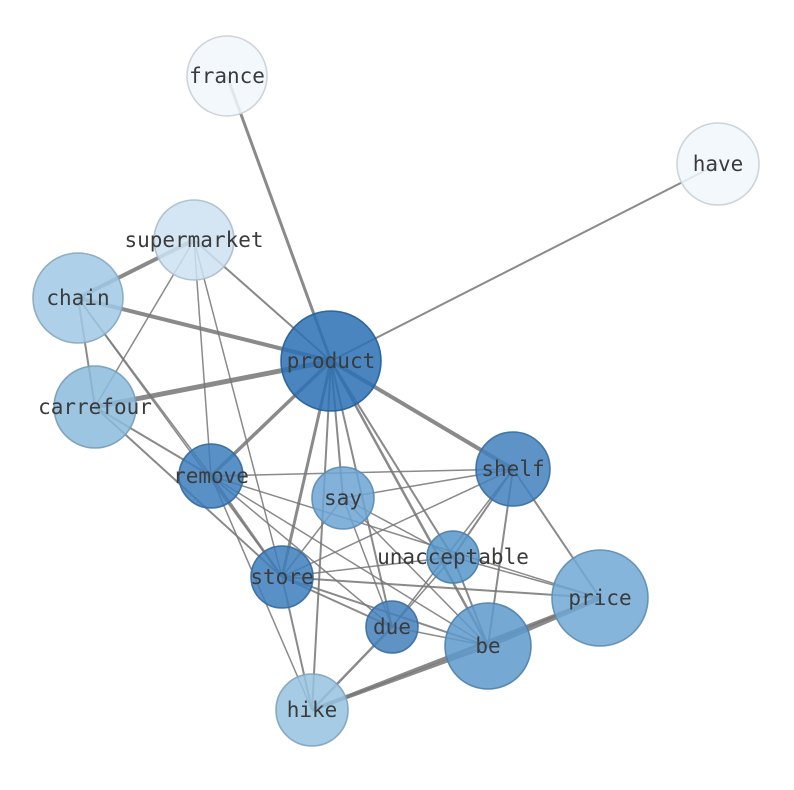 Image resolution: width=794 pixels, height=790 pixels. I want to click on edge-product-hike, so click(321, 535).